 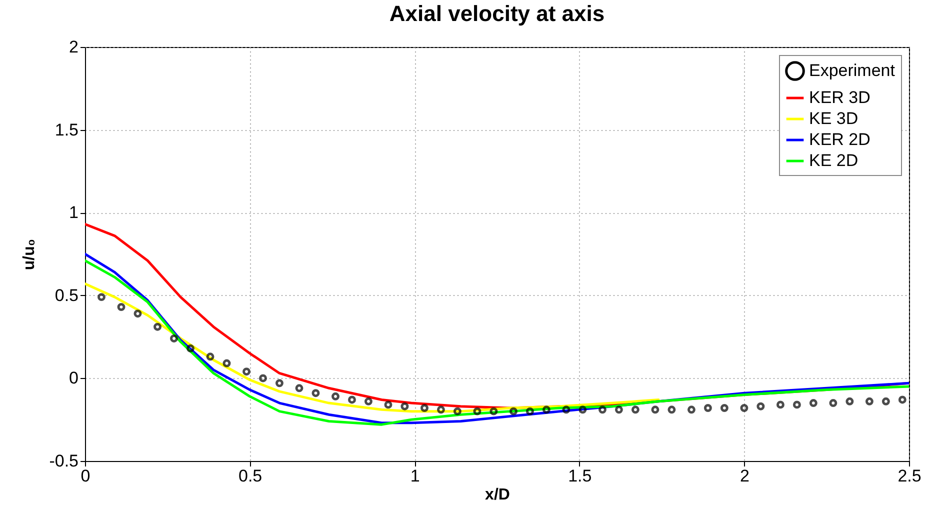 I want to click on legend-label: KE 3D, so click(x=833, y=118).